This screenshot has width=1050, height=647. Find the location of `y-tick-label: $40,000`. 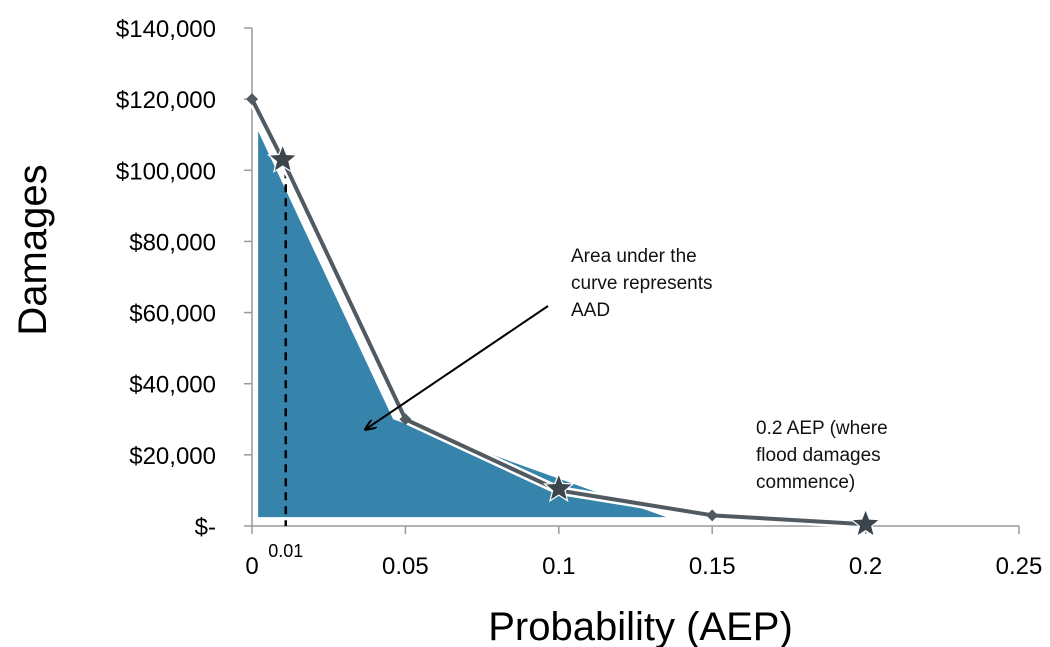

y-tick-label: $40,000 is located at coordinates (172, 385).